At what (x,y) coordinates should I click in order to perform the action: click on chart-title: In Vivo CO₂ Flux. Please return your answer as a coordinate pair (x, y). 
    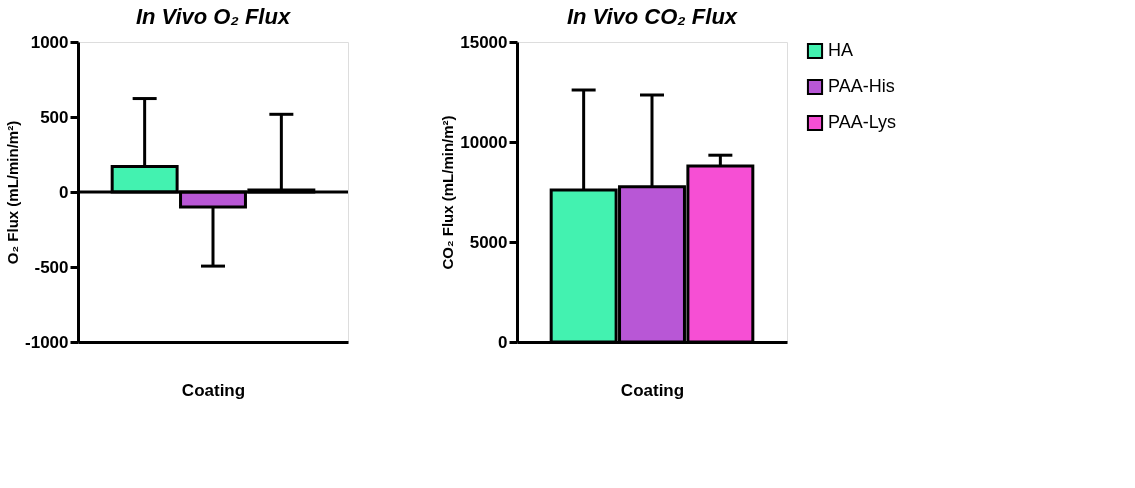
    Looking at the image, I should click on (652, 16).